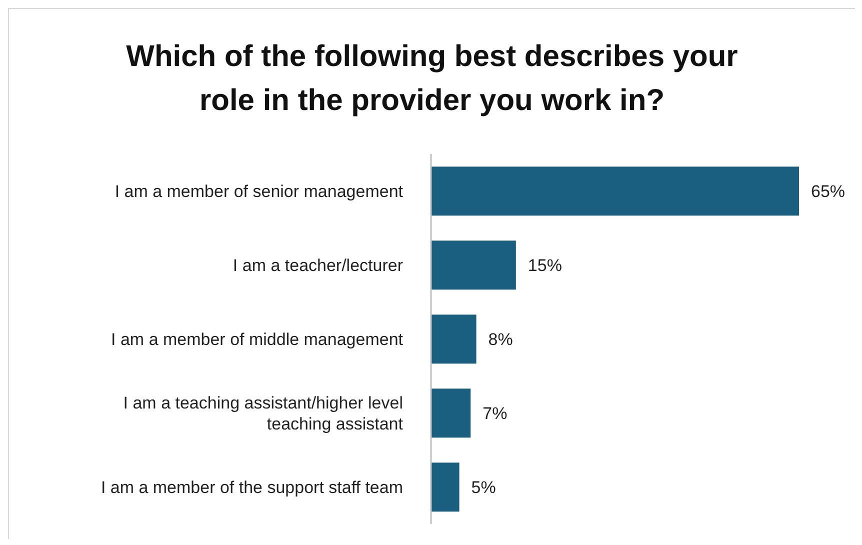 The width and height of the screenshot is (862, 545). What do you see at coordinates (495, 414) in the screenshot?
I see `data-label: 7%` at bounding box center [495, 414].